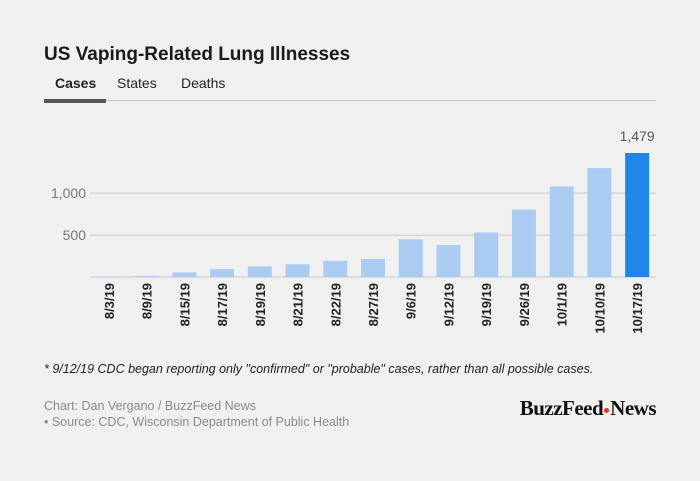  I want to click on x-tick-label: 8/21/19, so click(298, 304).